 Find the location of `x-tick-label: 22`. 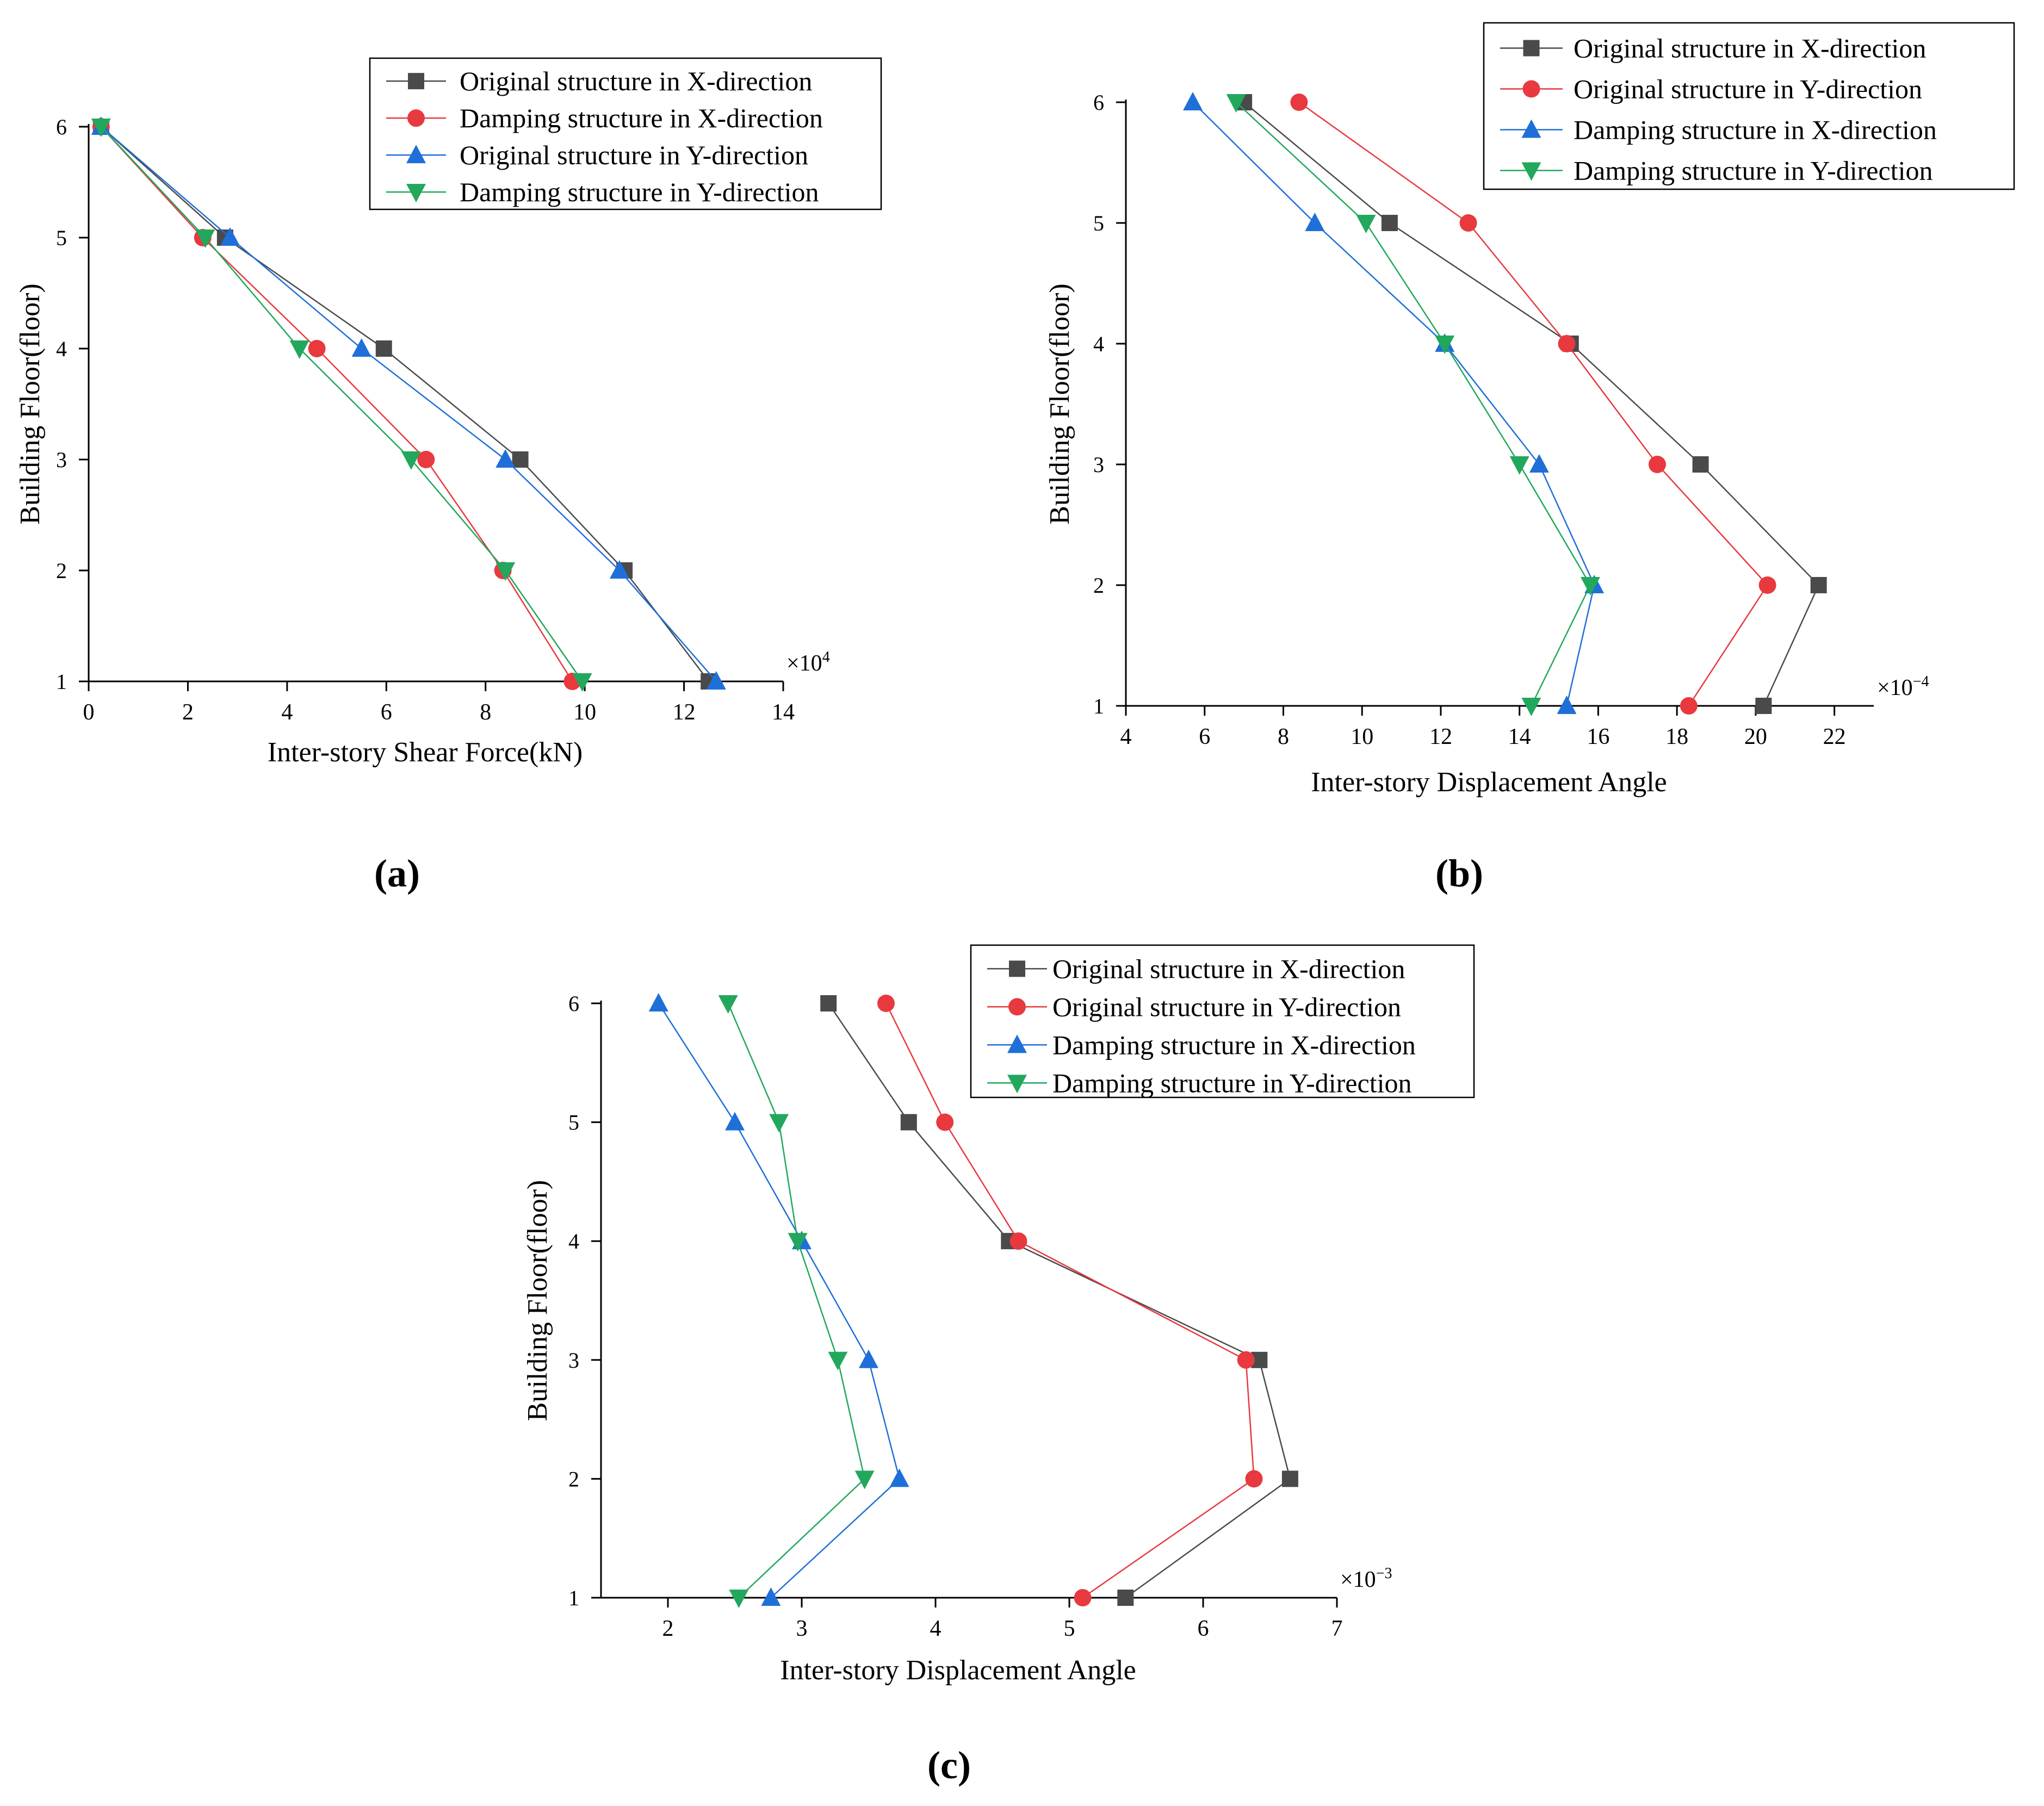

x-tick-label: 22 is located at coordinates (1834, 737).